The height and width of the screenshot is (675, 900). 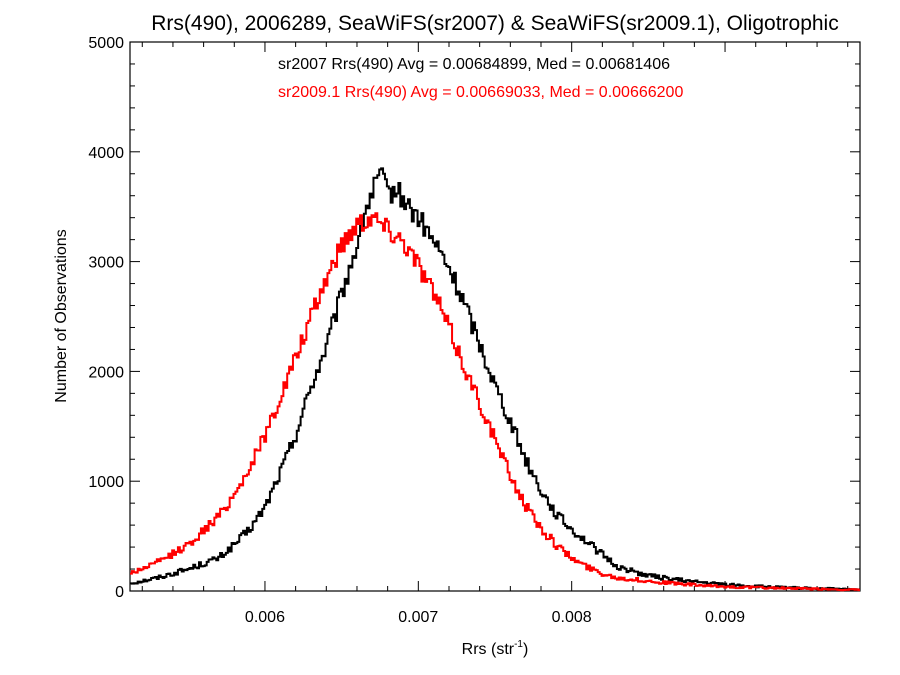 What do you see at coordinates (572, 617) in the screenshot?
I see `x-tick-label: 0.008` at bounding box center [572, 617].